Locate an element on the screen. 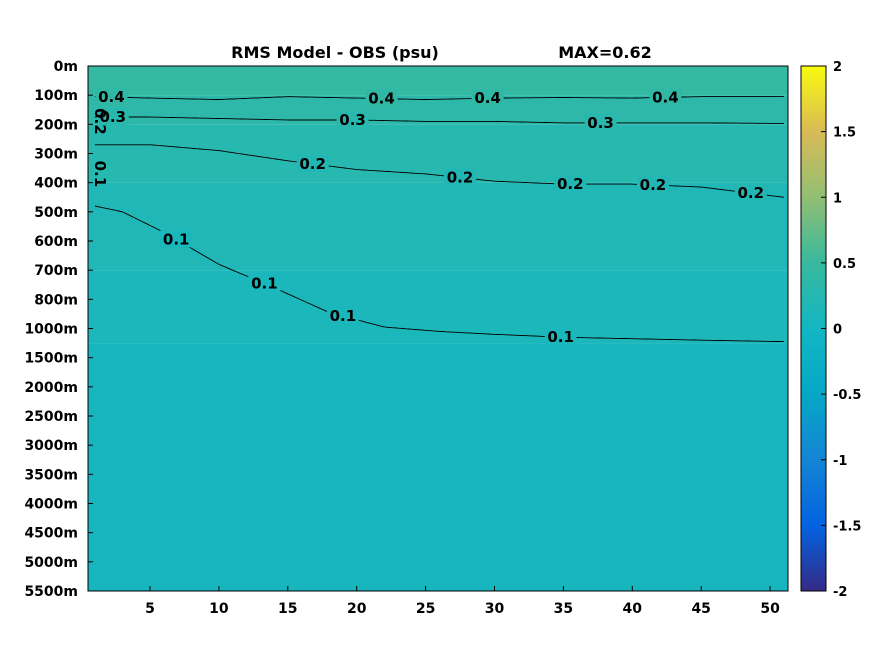  colorbar-tick-label: 2 is located at coordinates (837, 67).